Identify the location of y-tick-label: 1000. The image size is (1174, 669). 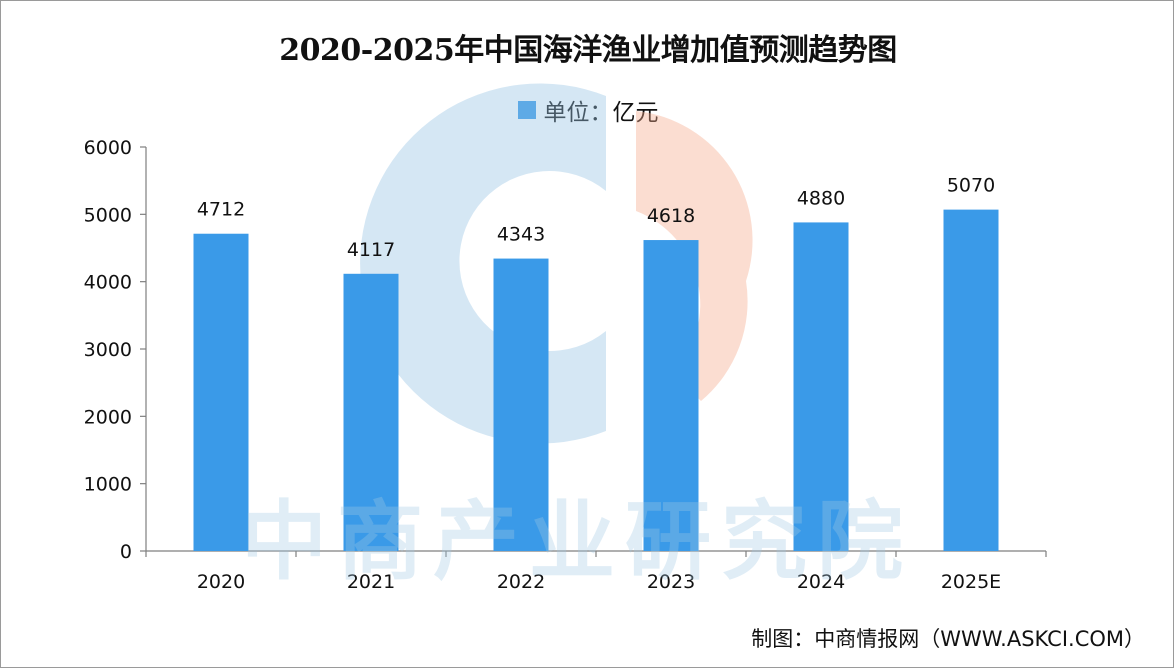
(108, 485).